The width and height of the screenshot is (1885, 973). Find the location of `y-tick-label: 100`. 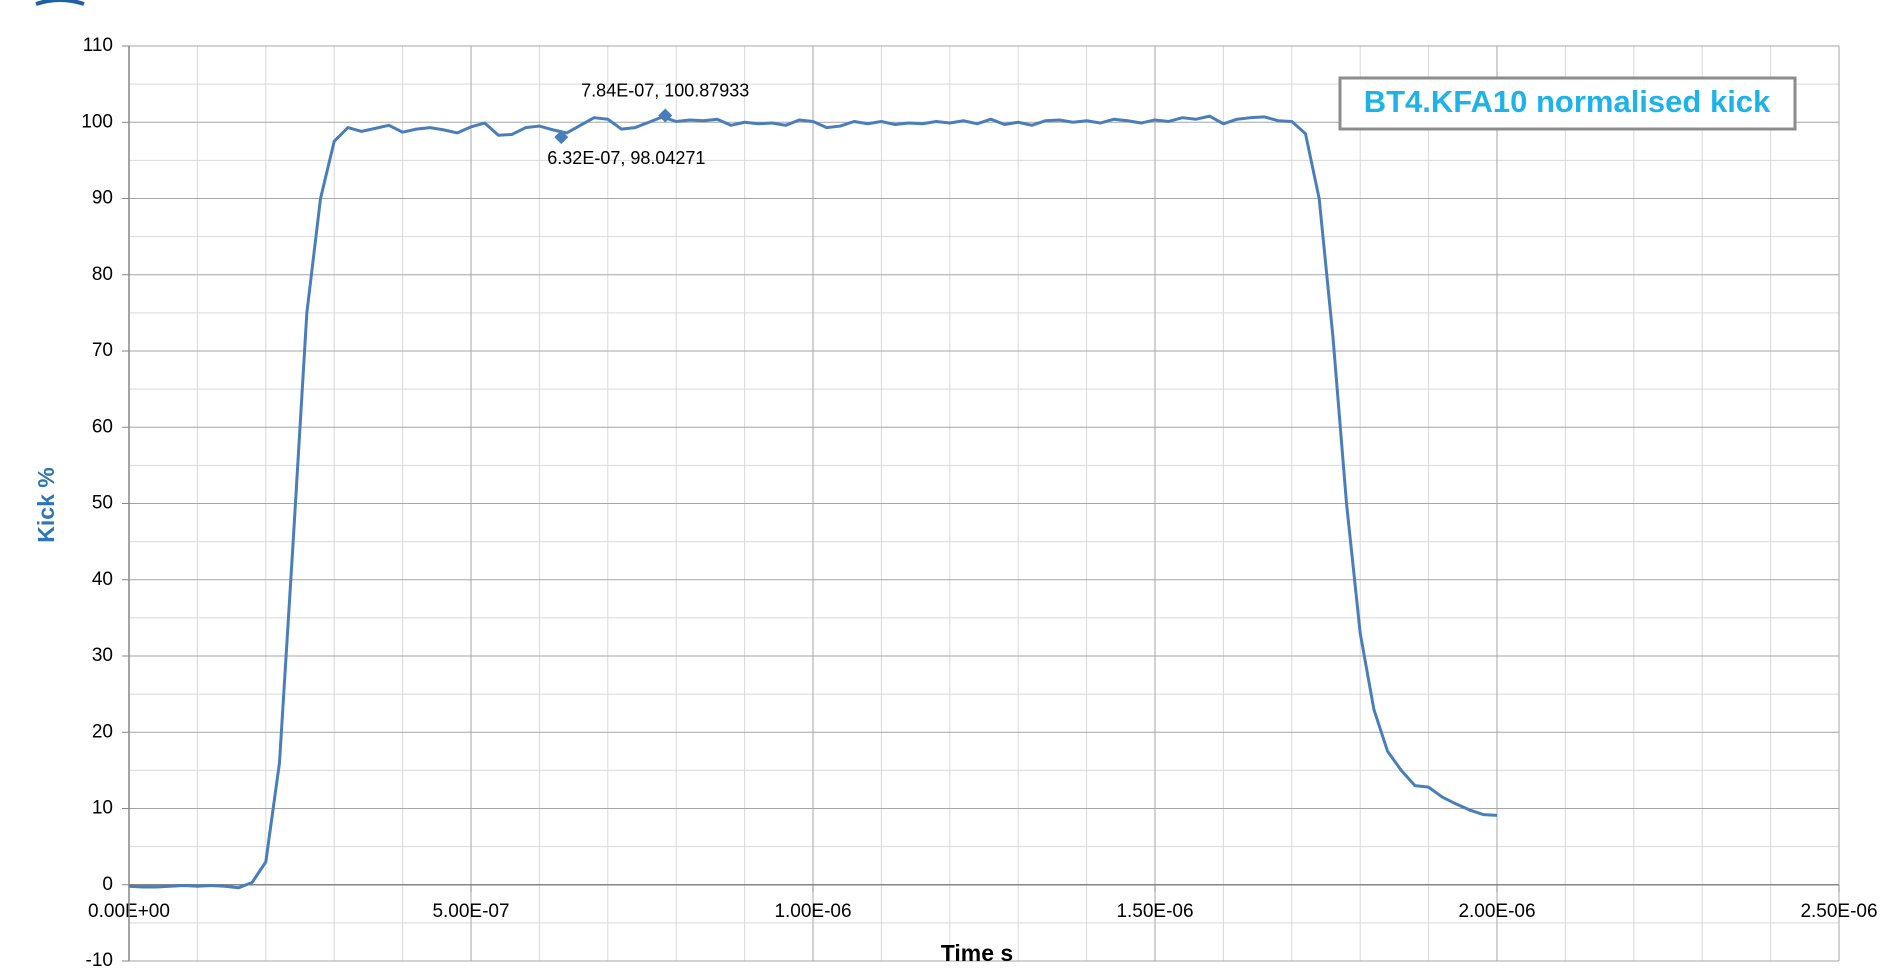

y-tick-label: 100 is located at coordinates (97, 121).